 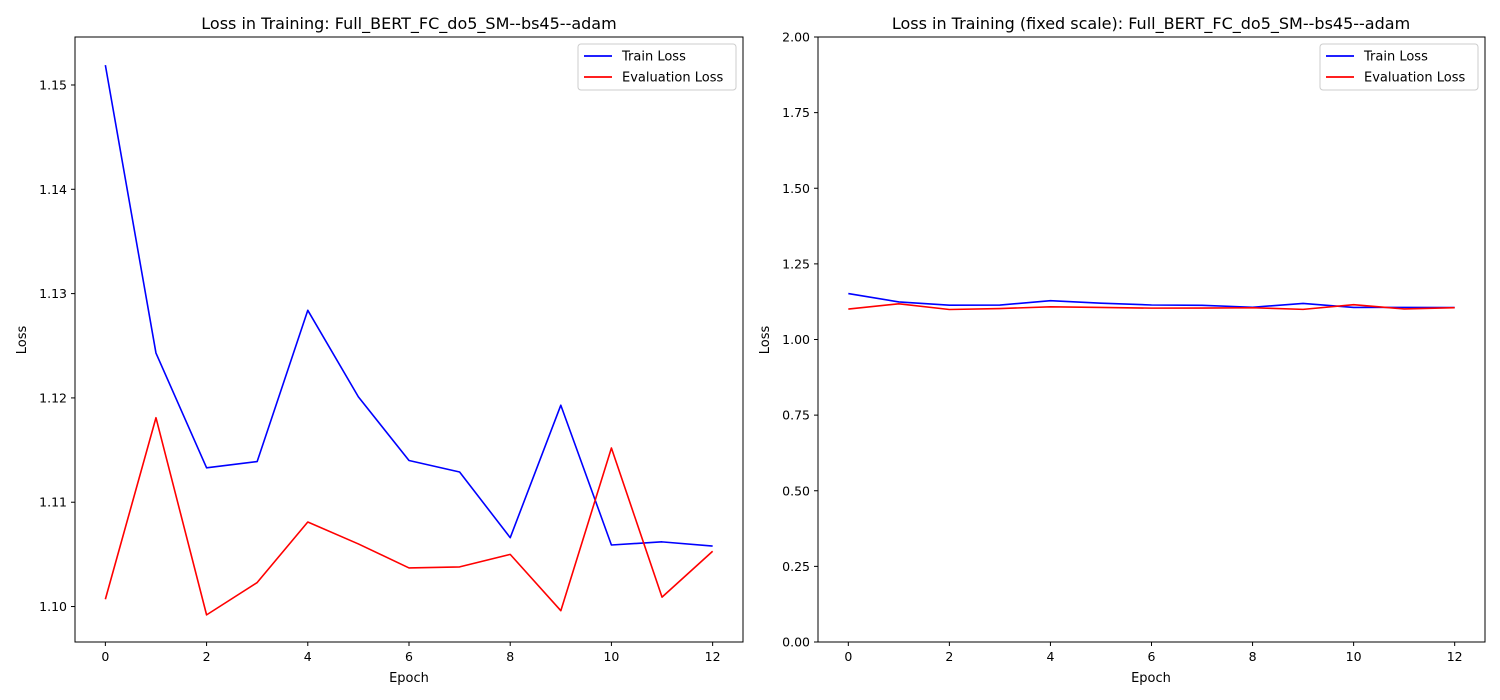 I want to click on y-tick-label: 1.00, so click(x=796, y=339).